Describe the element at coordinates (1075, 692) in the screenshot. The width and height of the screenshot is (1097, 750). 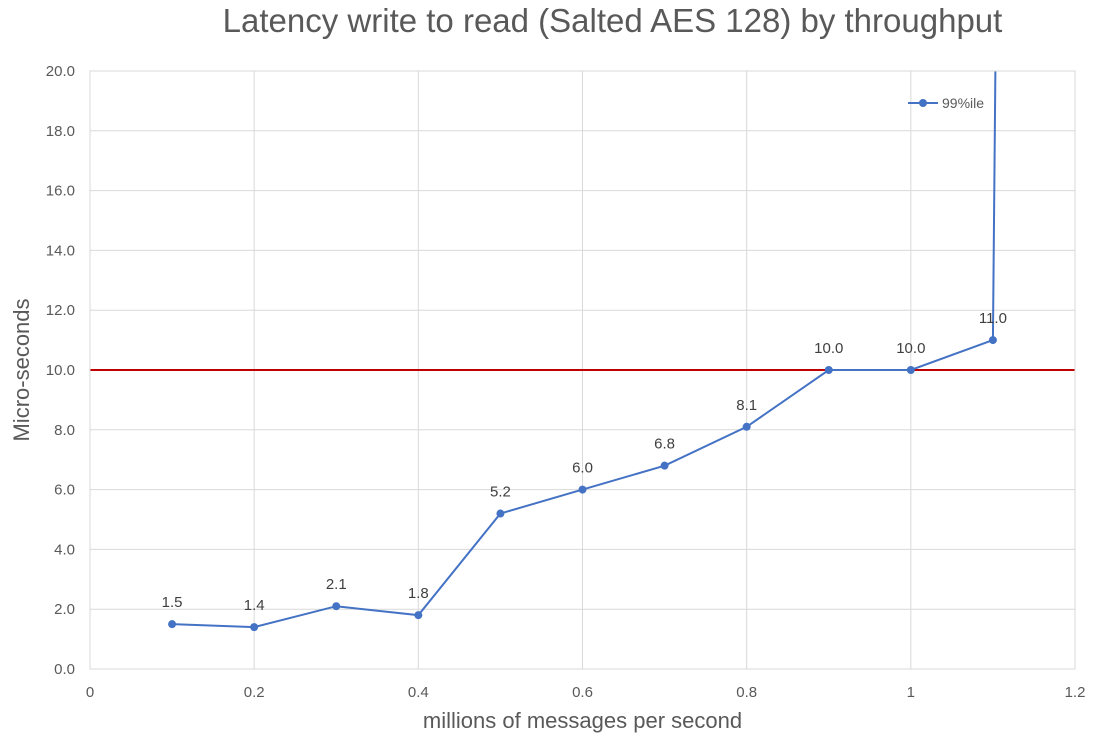
I see `x-tick-label: 1.2` at that location.